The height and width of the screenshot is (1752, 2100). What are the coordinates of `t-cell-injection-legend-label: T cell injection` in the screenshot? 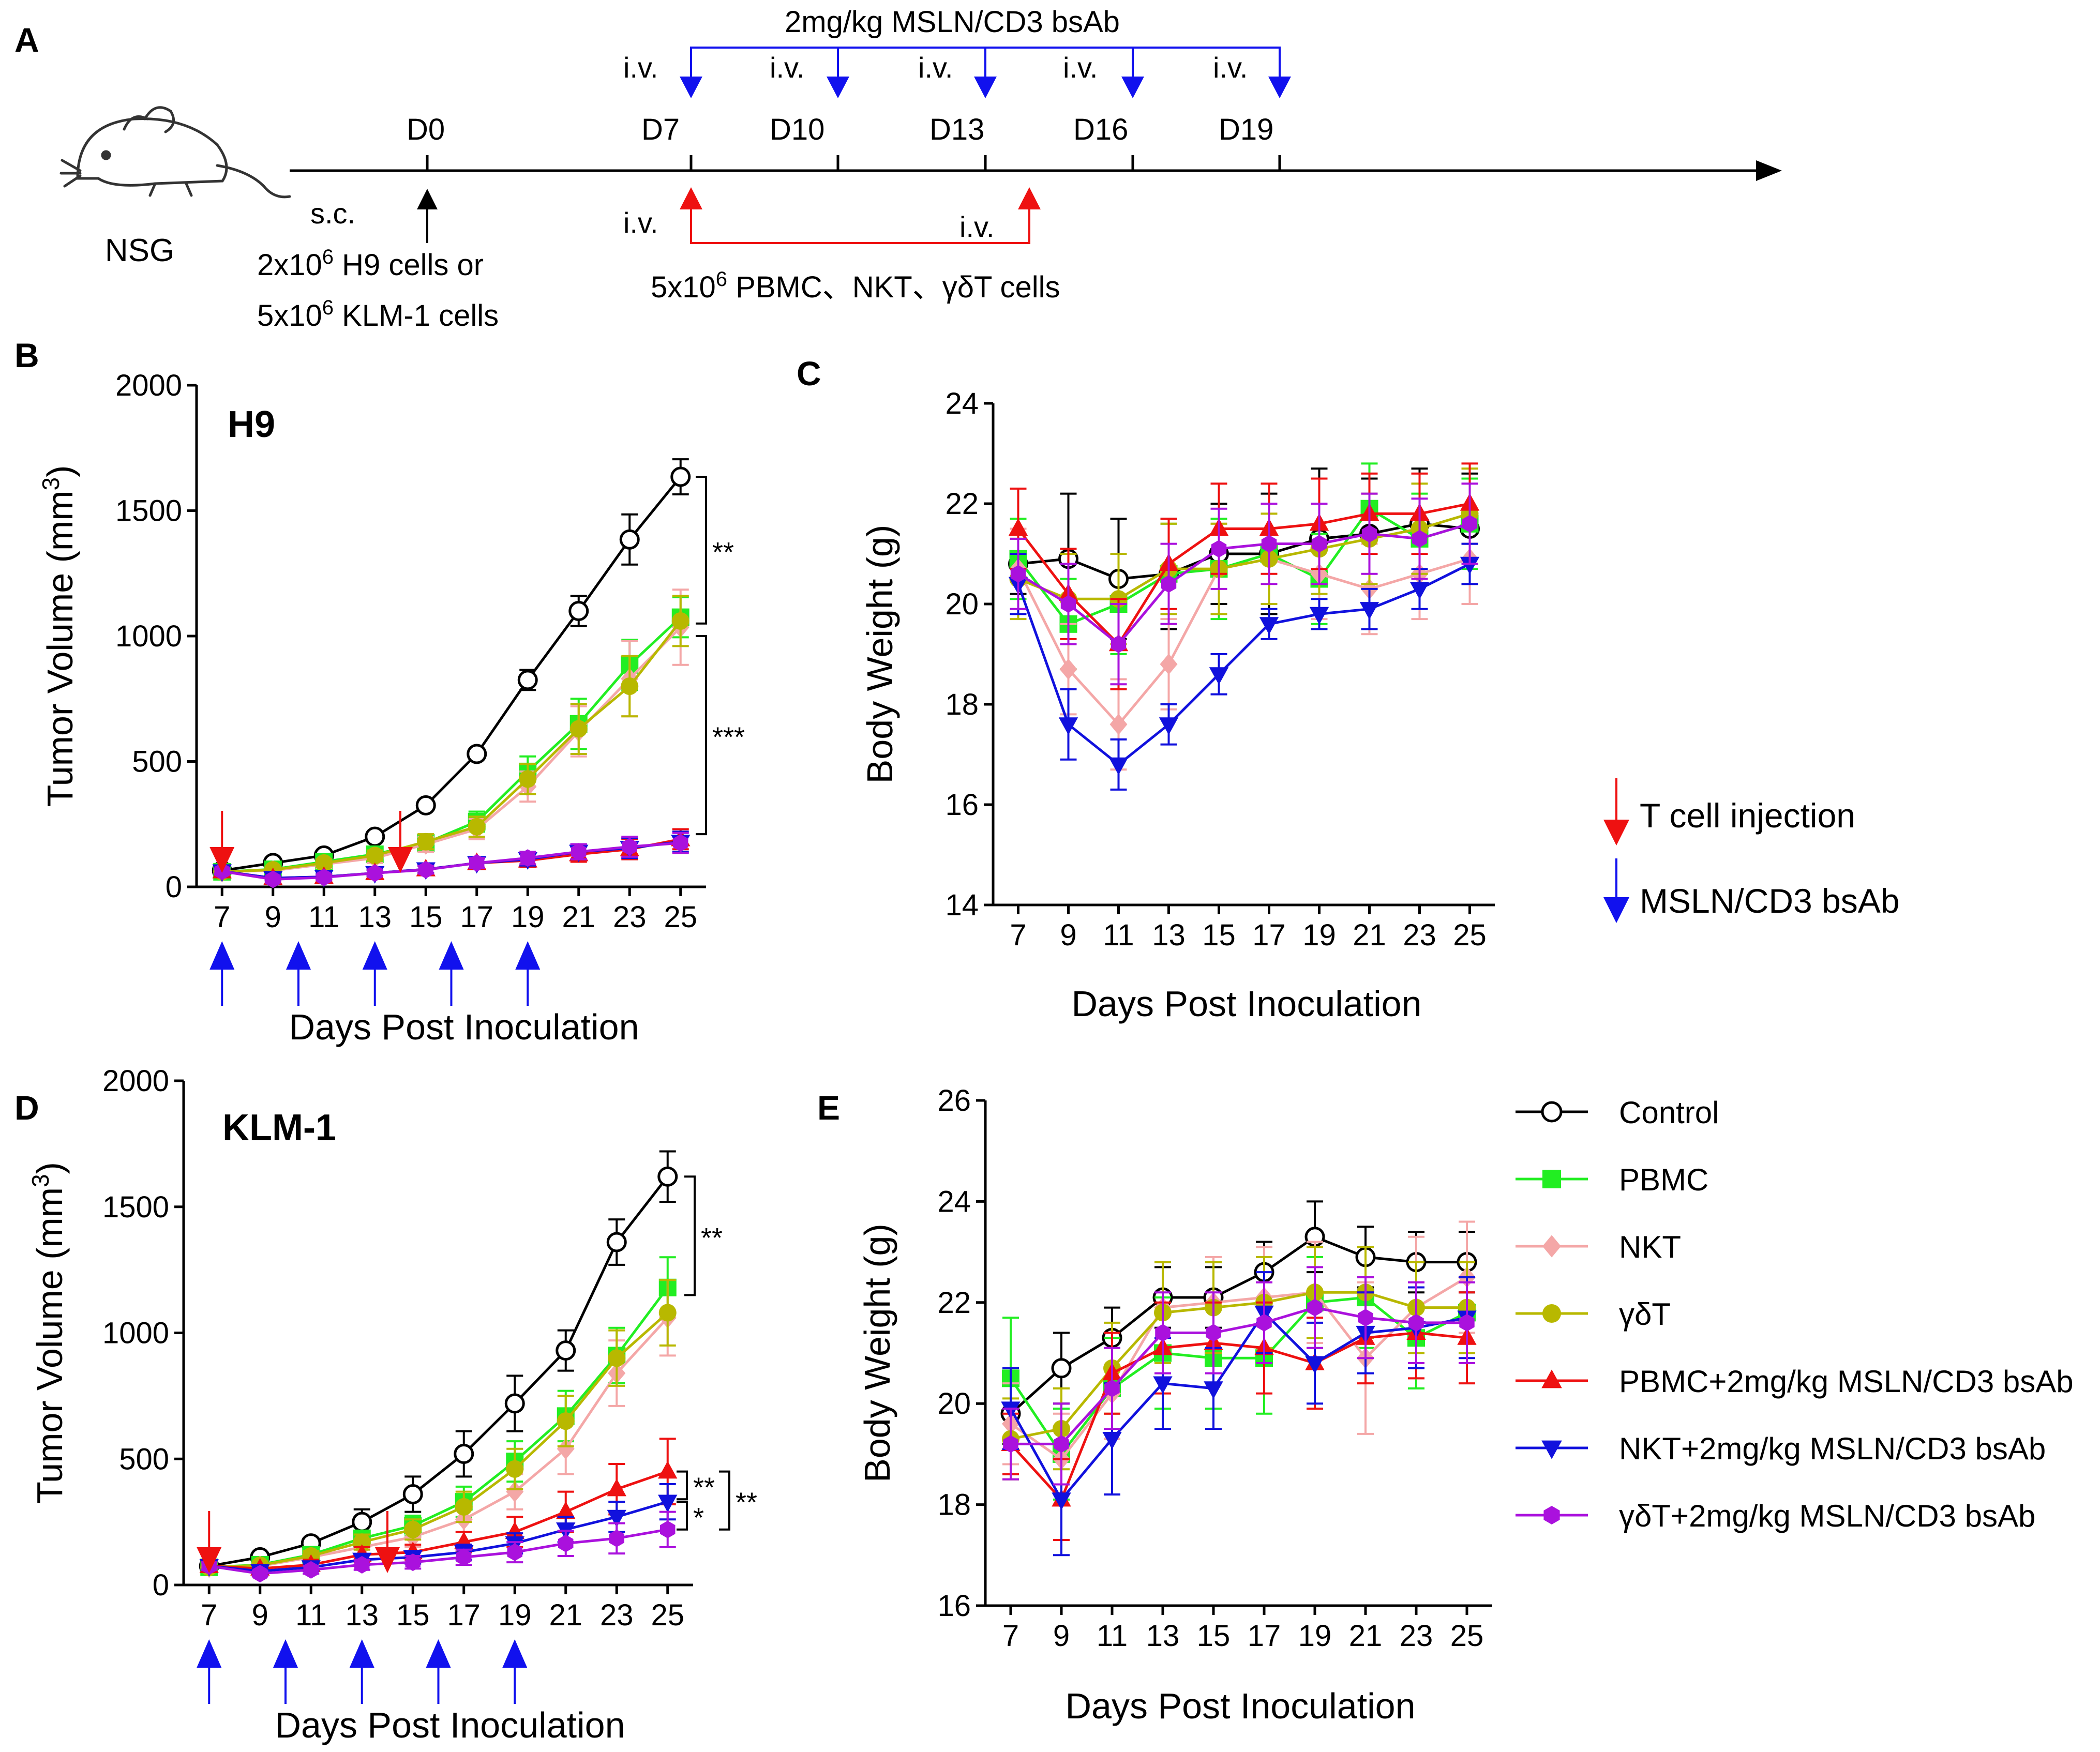 It's located at (1748, 815).